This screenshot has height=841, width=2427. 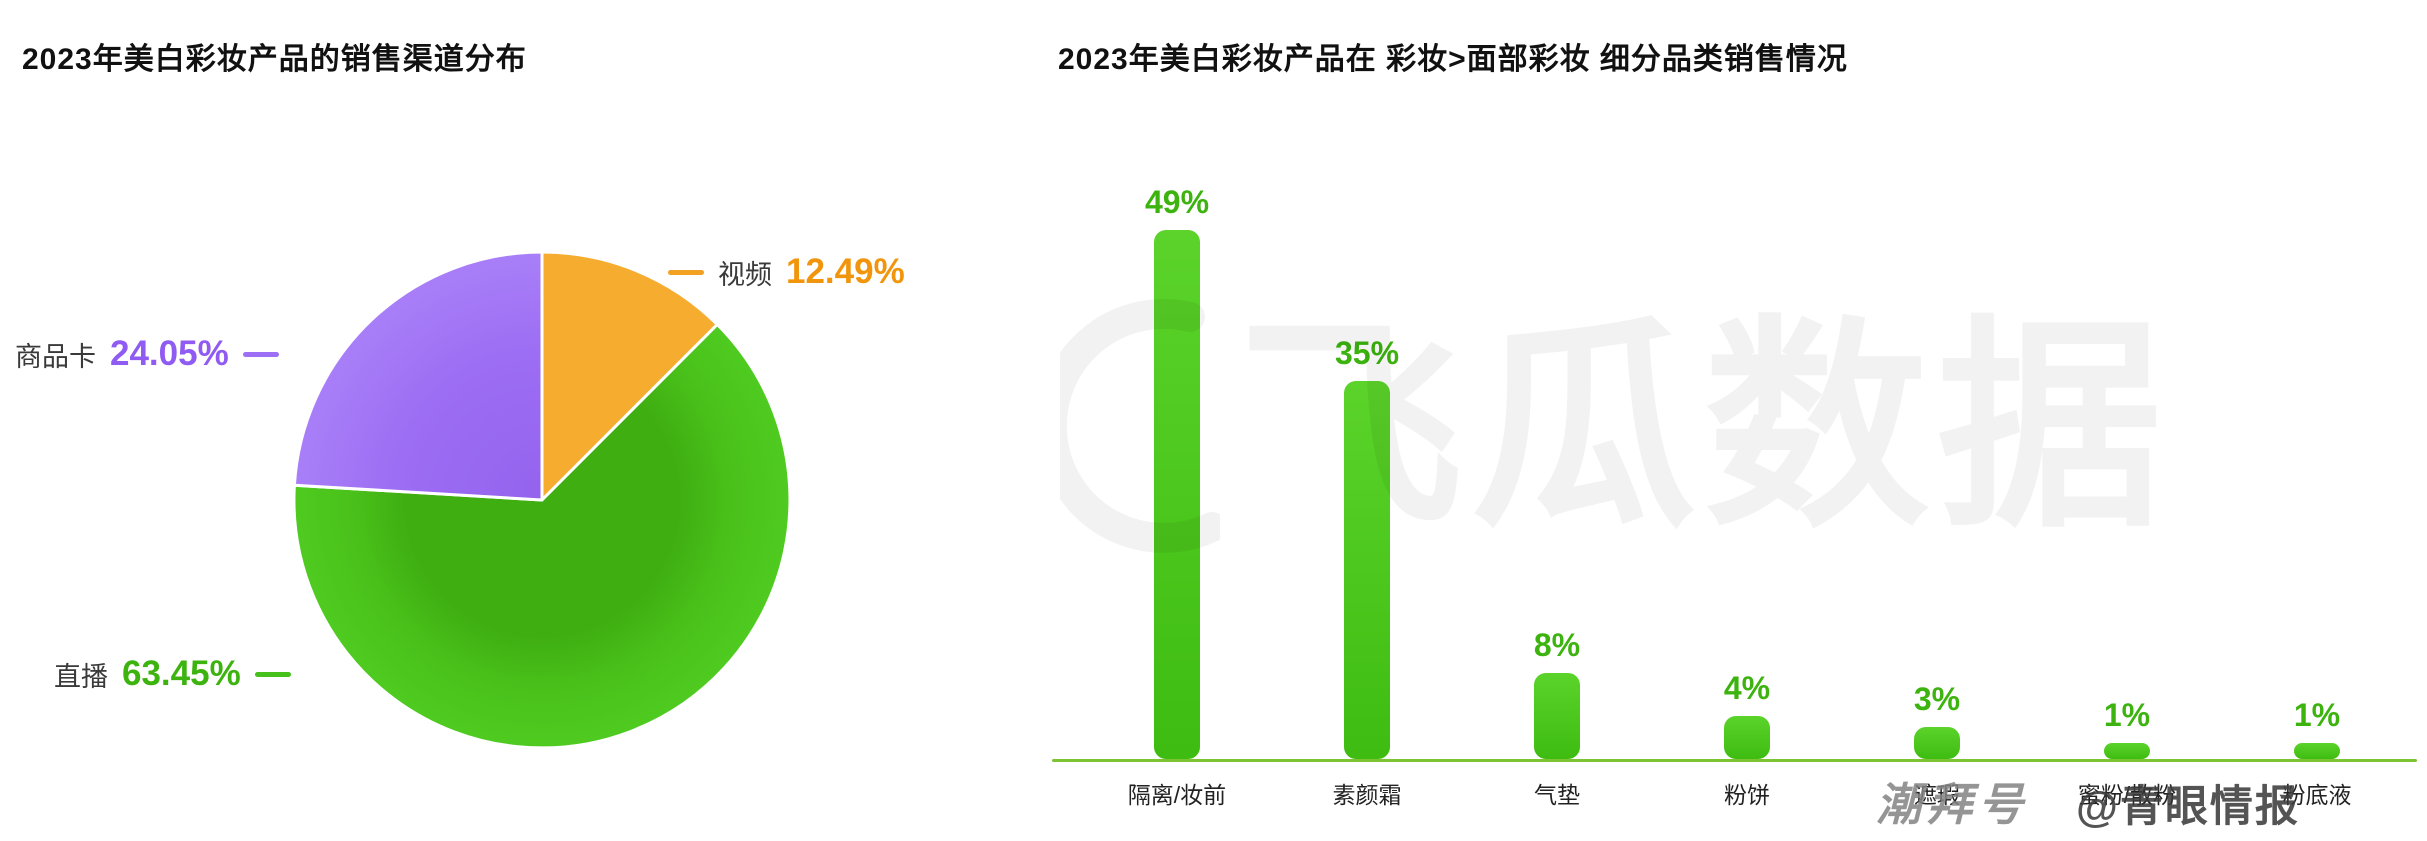 What do you see at coordinates (845, 271) in the screenshot?
I see `pie-label-video-value: 12.49%` at bounding box center [845, 271].